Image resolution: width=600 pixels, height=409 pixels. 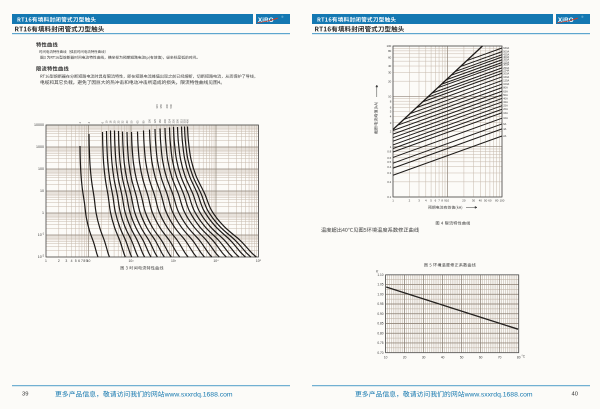 What do you see at coordinates (439, 201) in the screenshot?
I see `svg-text: 7` at bounding box center [439, 201].